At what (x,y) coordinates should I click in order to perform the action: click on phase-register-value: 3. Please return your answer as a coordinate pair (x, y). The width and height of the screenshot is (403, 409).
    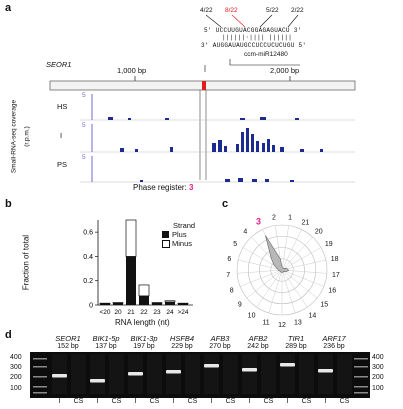
    Looking at the image, I should click on (191, 187).